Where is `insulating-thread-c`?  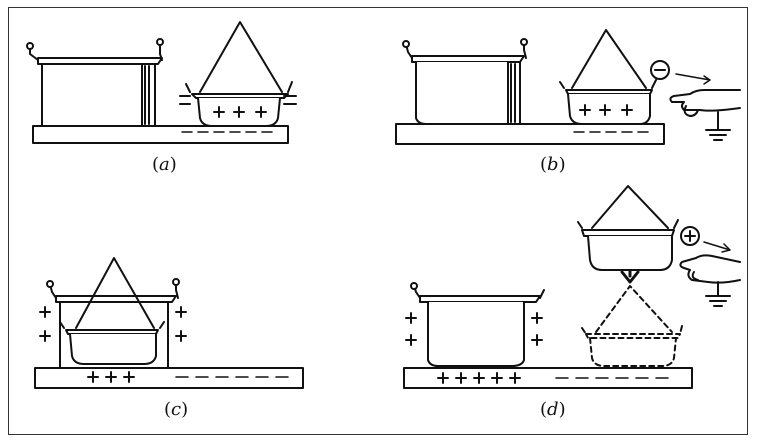
insulating-thread-c is located at coordinates (115, 293).